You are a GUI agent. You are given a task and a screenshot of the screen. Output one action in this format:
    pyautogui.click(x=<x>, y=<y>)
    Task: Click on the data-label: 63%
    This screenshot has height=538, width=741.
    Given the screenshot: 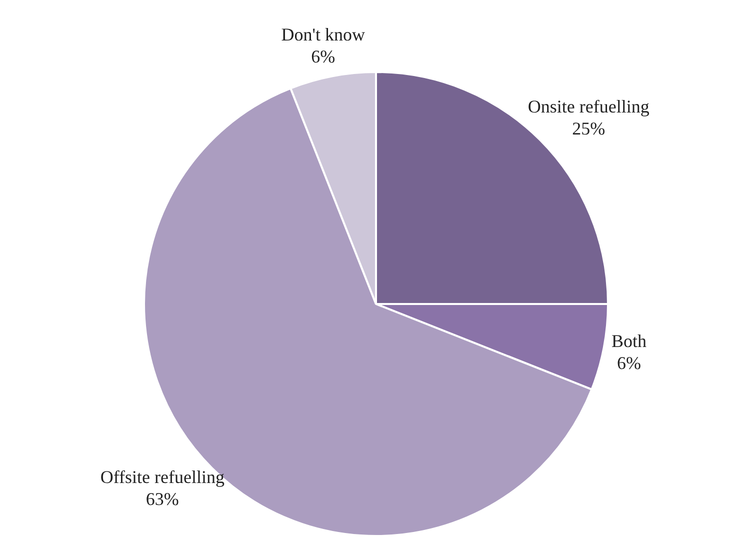 What is the action you would take?
    pyautogui.click(x=162, y=498)
    